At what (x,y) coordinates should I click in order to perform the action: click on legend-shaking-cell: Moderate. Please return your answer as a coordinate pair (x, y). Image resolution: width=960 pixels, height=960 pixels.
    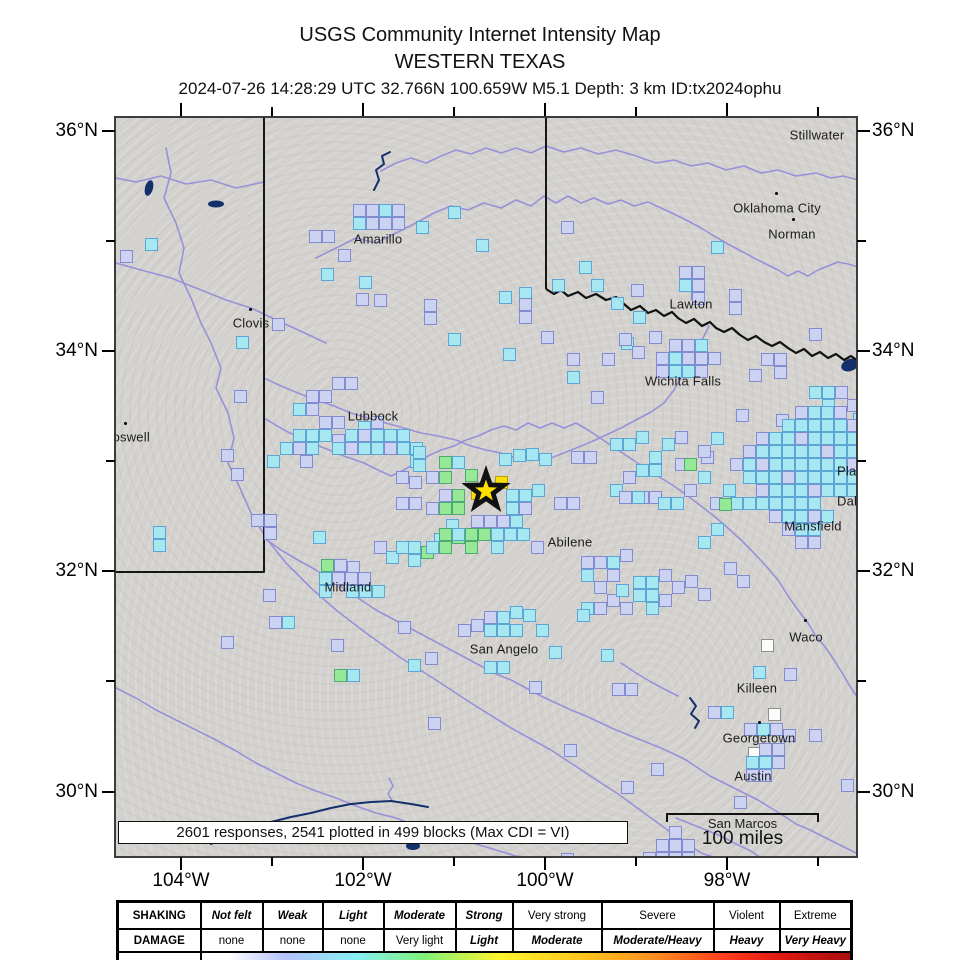
    Looking at the image, I should click on (419, 915).